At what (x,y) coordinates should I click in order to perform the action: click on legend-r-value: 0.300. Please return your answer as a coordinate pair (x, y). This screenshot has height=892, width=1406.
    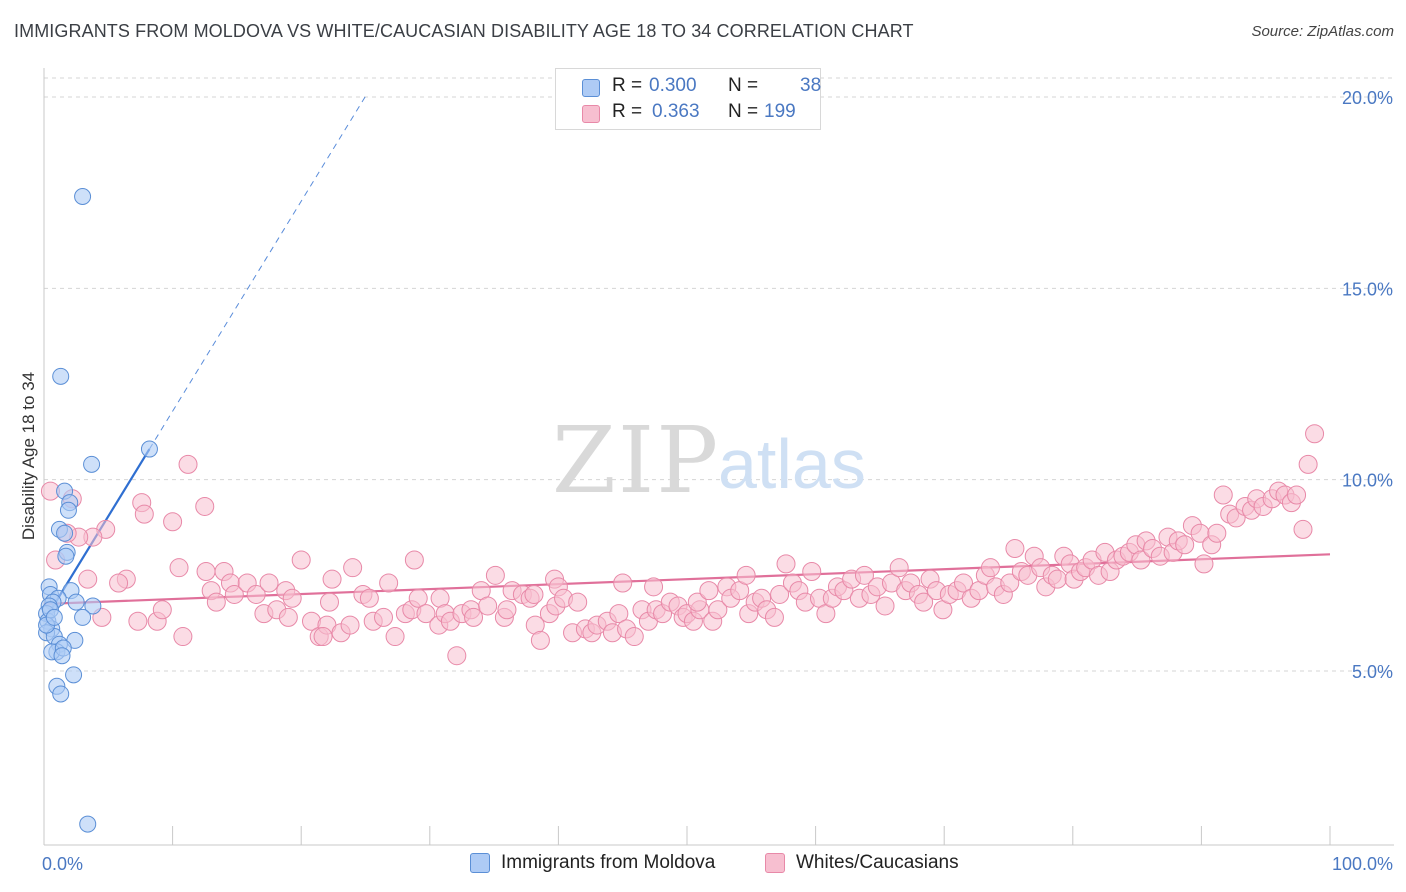
    Looking at the image, I should click on (673, 85).